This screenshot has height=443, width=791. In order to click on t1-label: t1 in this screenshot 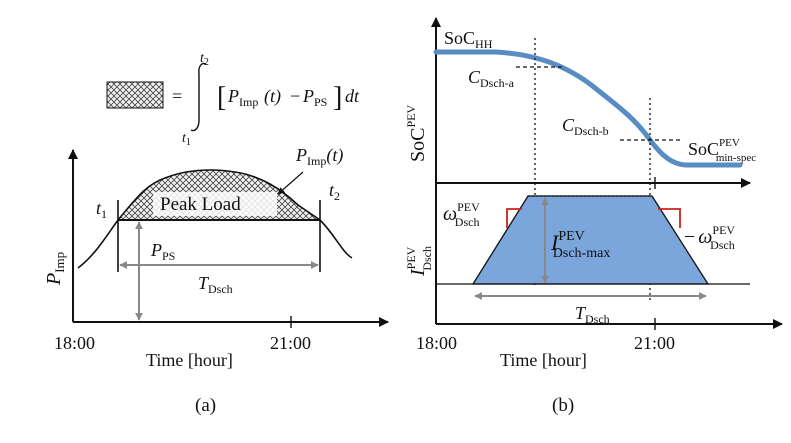, I will do `click(101, 209)`.